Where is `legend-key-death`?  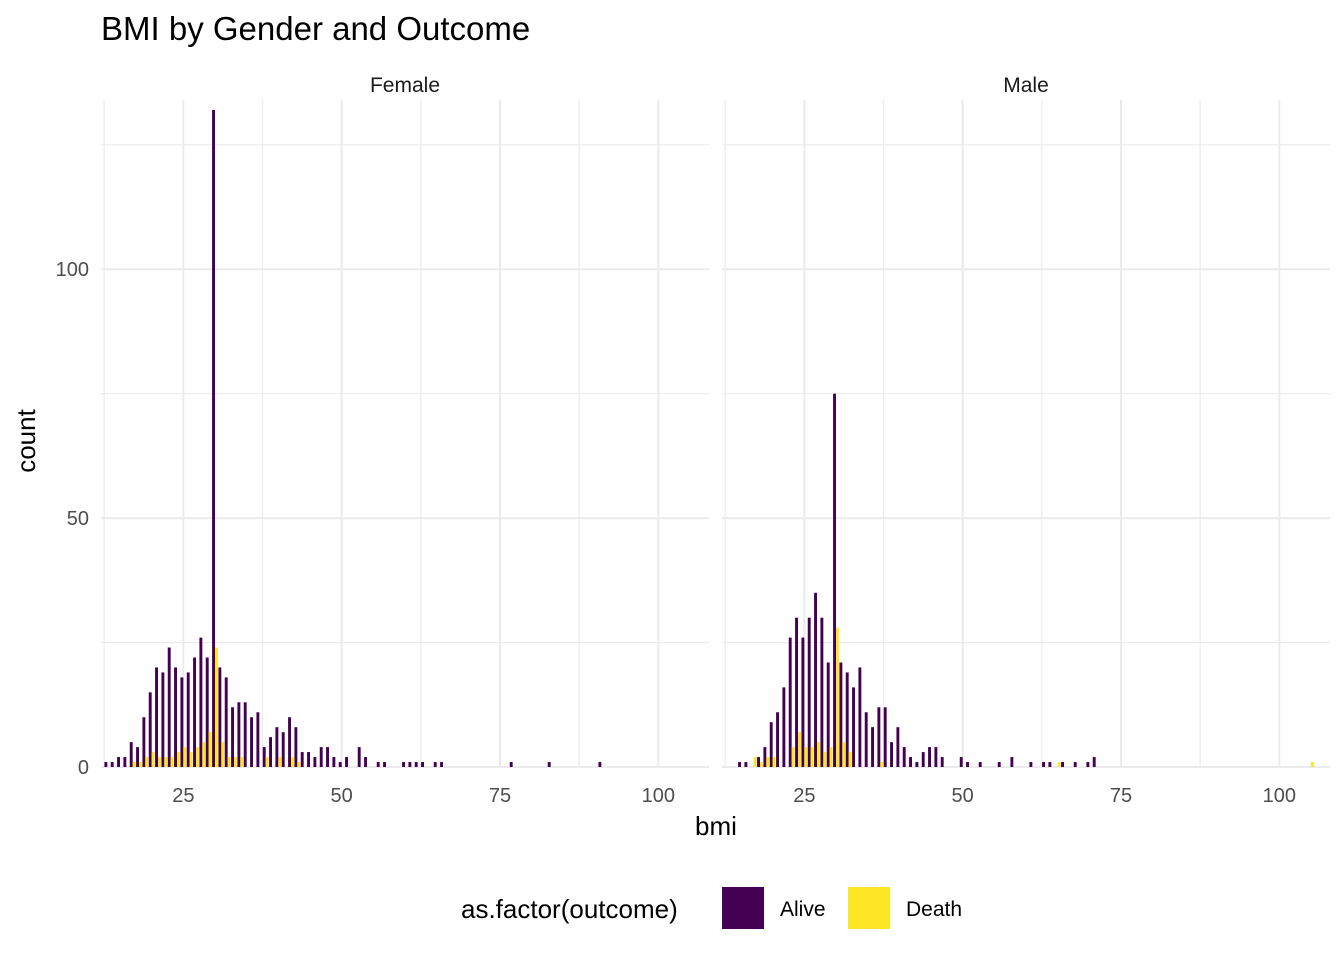 legend-key-death is located at coordinates (869, 908).